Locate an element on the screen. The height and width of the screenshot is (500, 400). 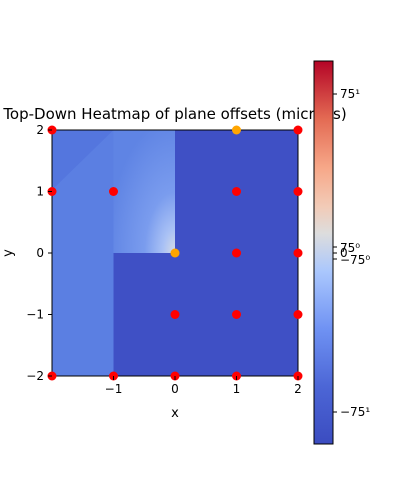
x-tick-label: 0 is located at coordinates (175, 389).